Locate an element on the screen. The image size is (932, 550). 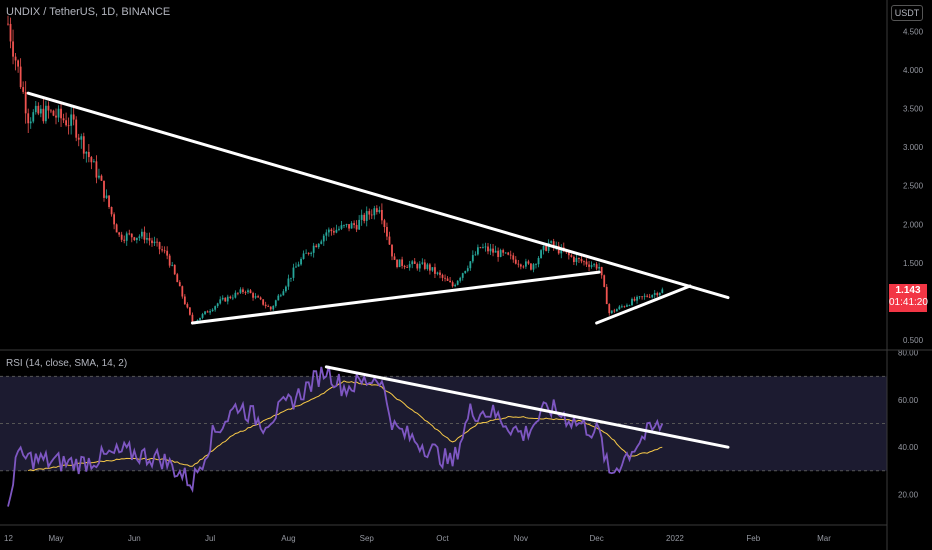
currency-badge: USDT is located at coordinates (907, 13).